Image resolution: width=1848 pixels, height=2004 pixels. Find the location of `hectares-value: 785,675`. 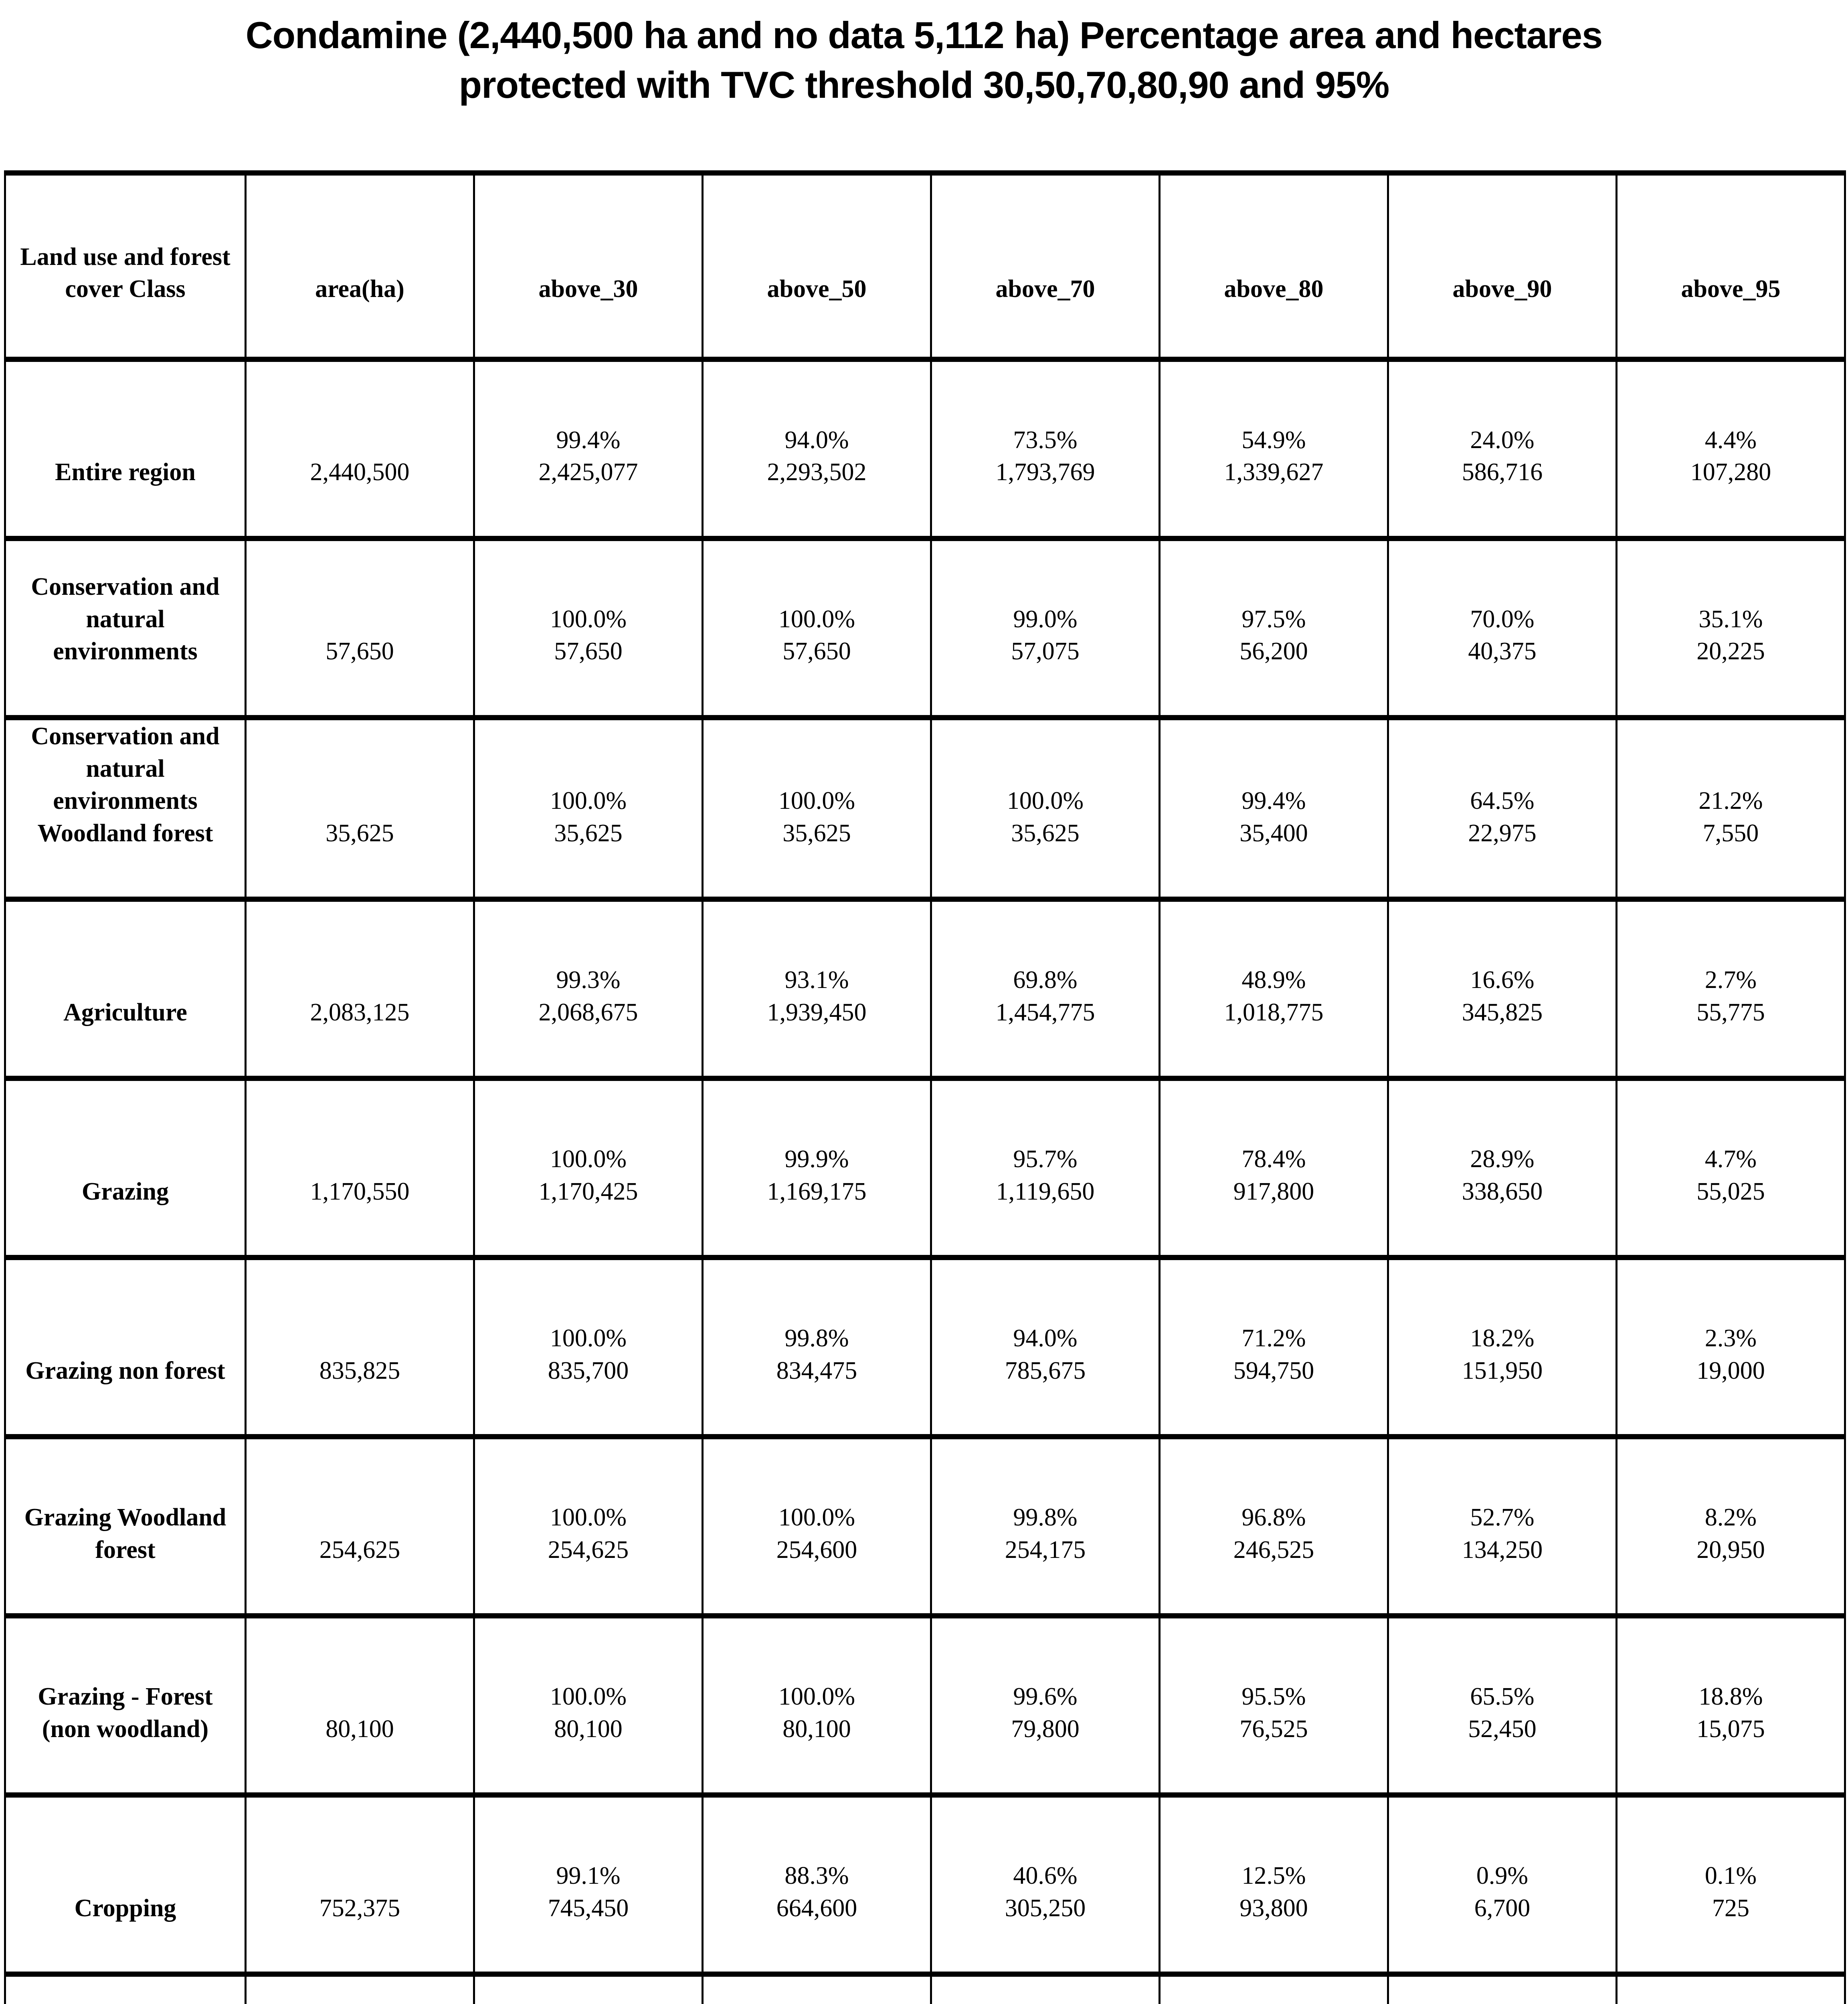

hectares-value: 785,675 is located at coordinates (1045, 1370).